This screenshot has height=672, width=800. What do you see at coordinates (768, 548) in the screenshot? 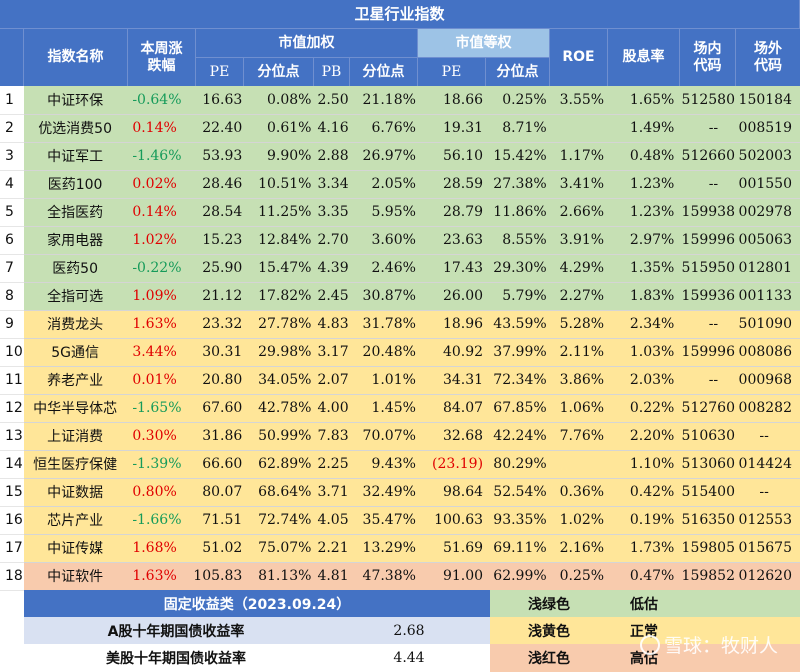
I see `offsite-code: 015675` at bounding box center [768, 548].